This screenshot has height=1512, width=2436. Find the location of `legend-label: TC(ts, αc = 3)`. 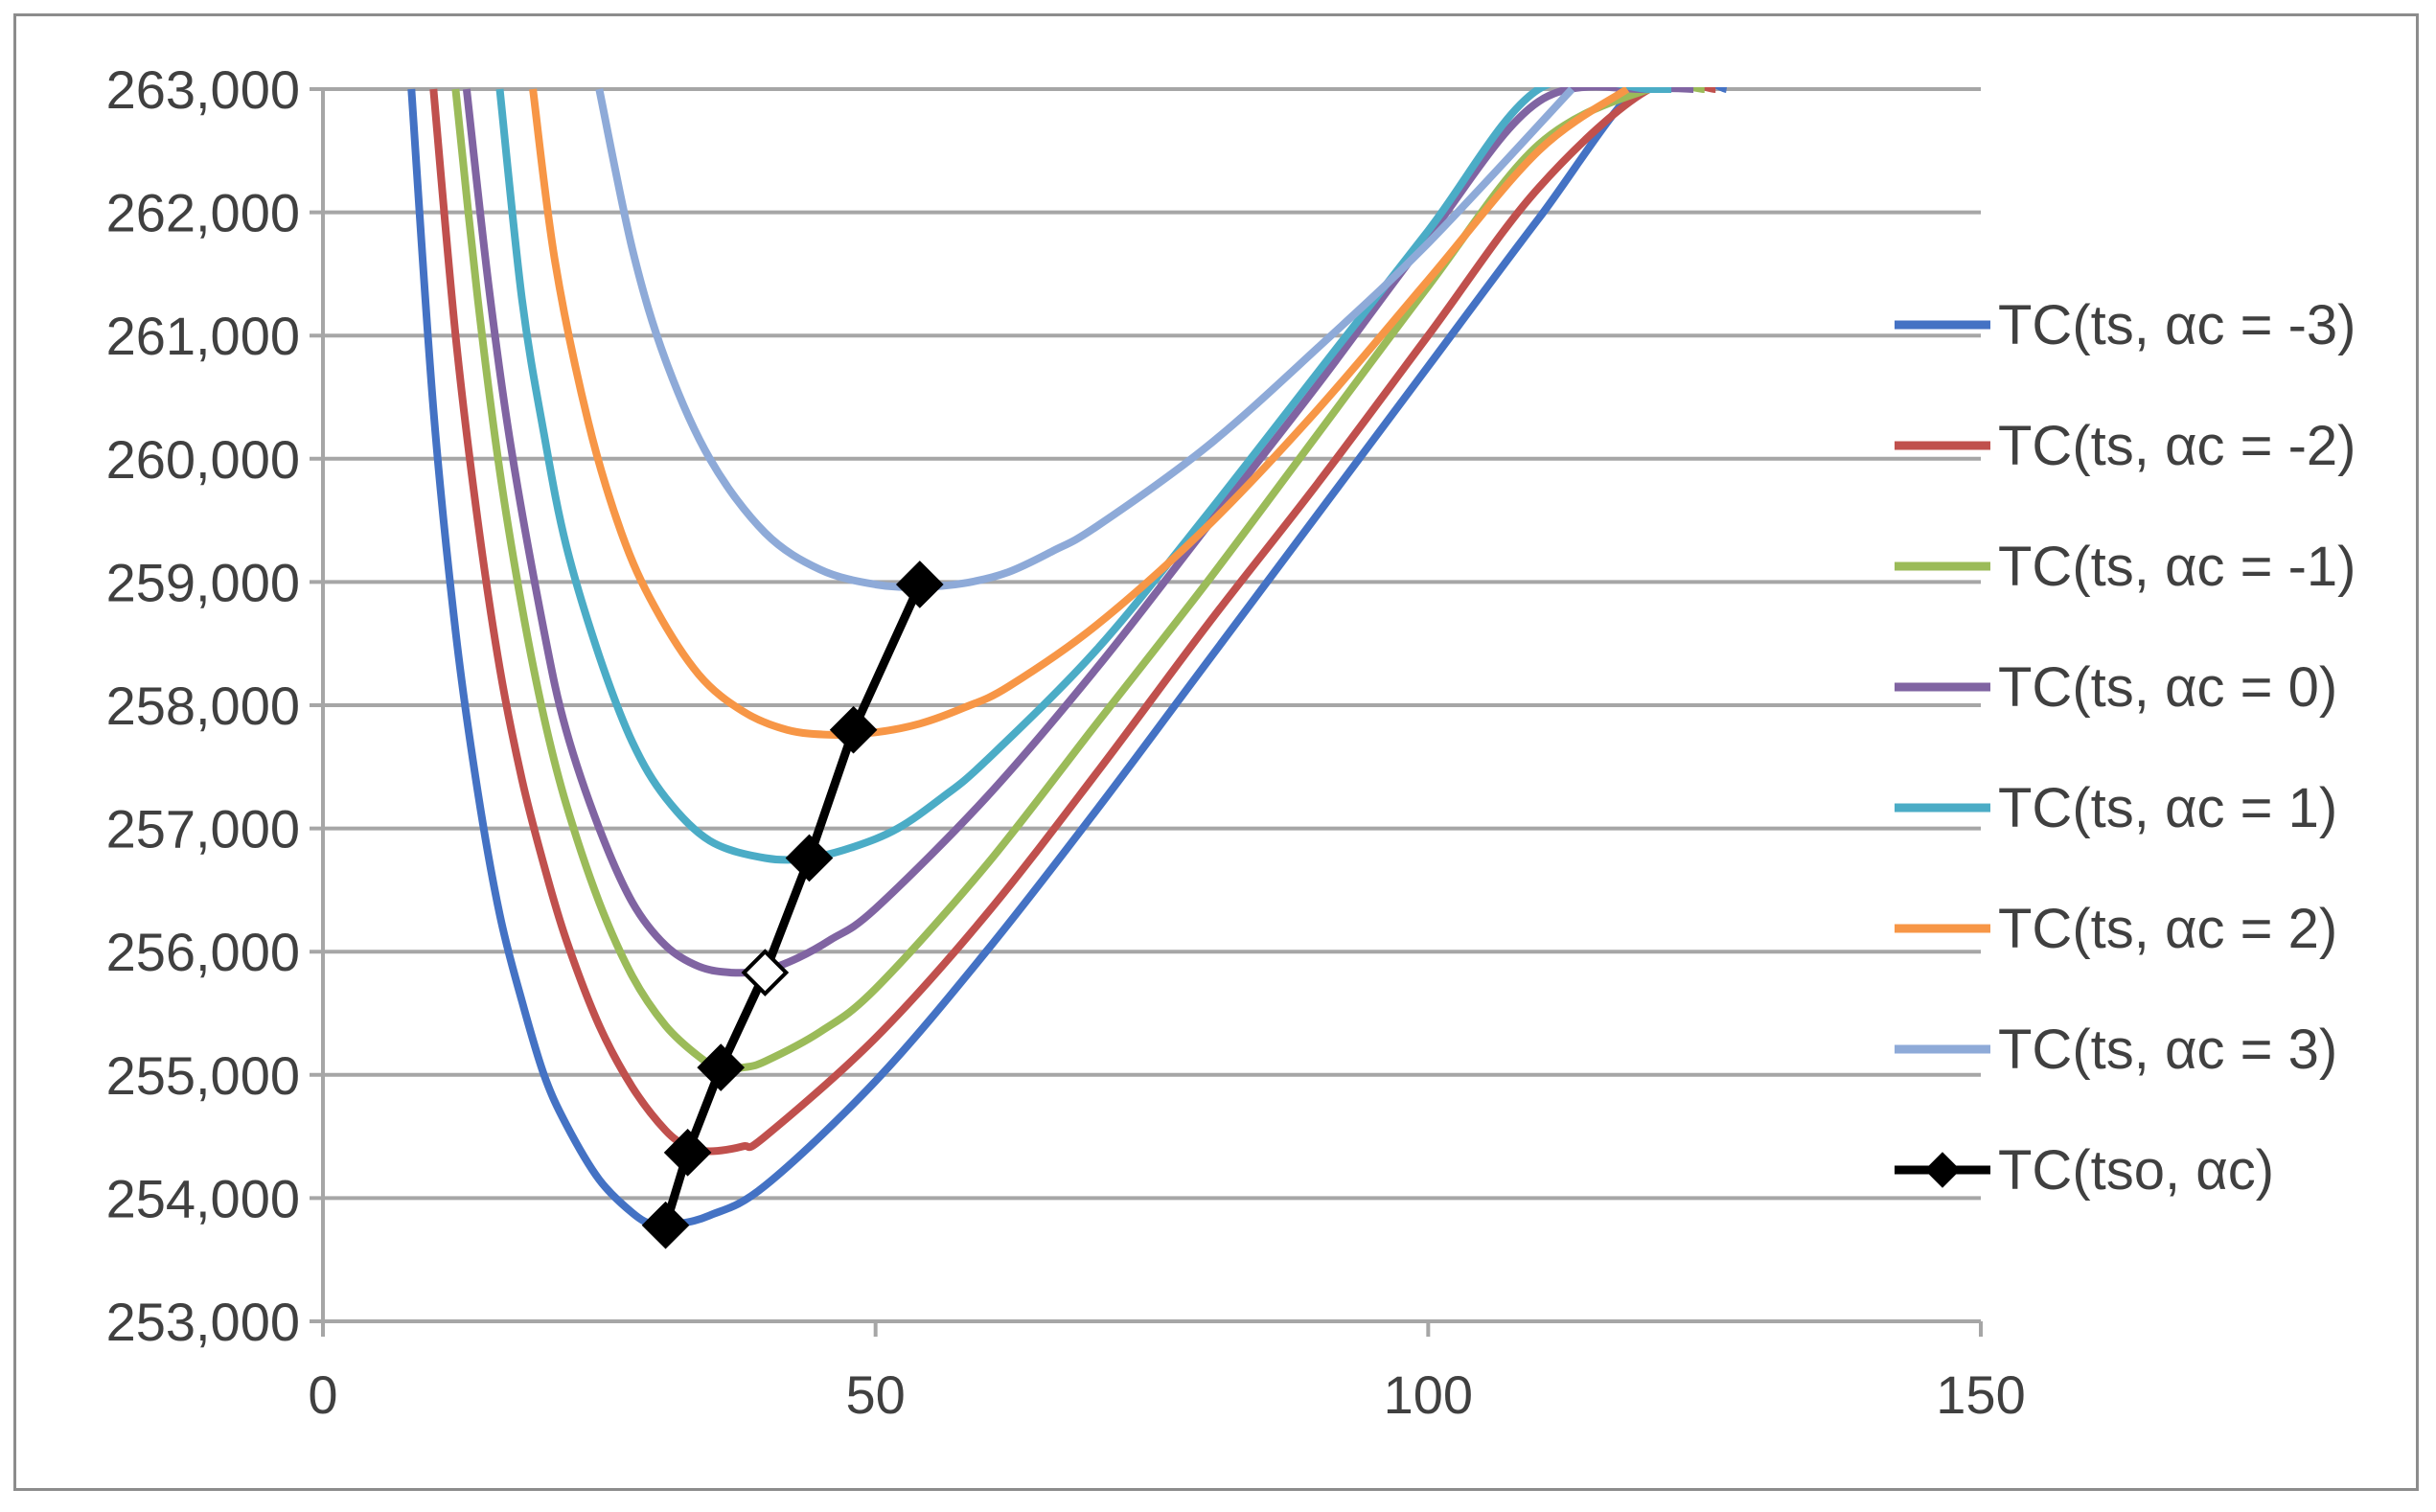

legend-label: TC(ts, αc = 3) is located at coordinates (2167, 1050).